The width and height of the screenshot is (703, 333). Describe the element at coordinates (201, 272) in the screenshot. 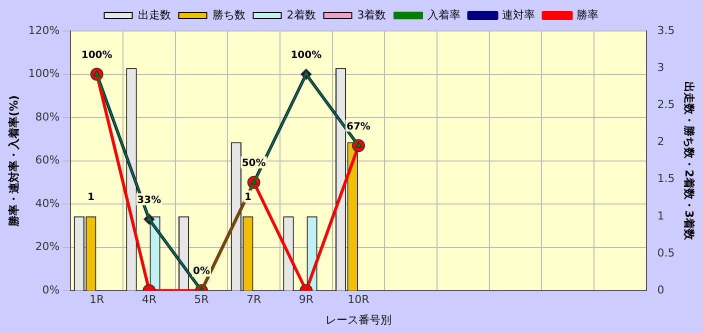

I see `data-label: 0%` at that location.